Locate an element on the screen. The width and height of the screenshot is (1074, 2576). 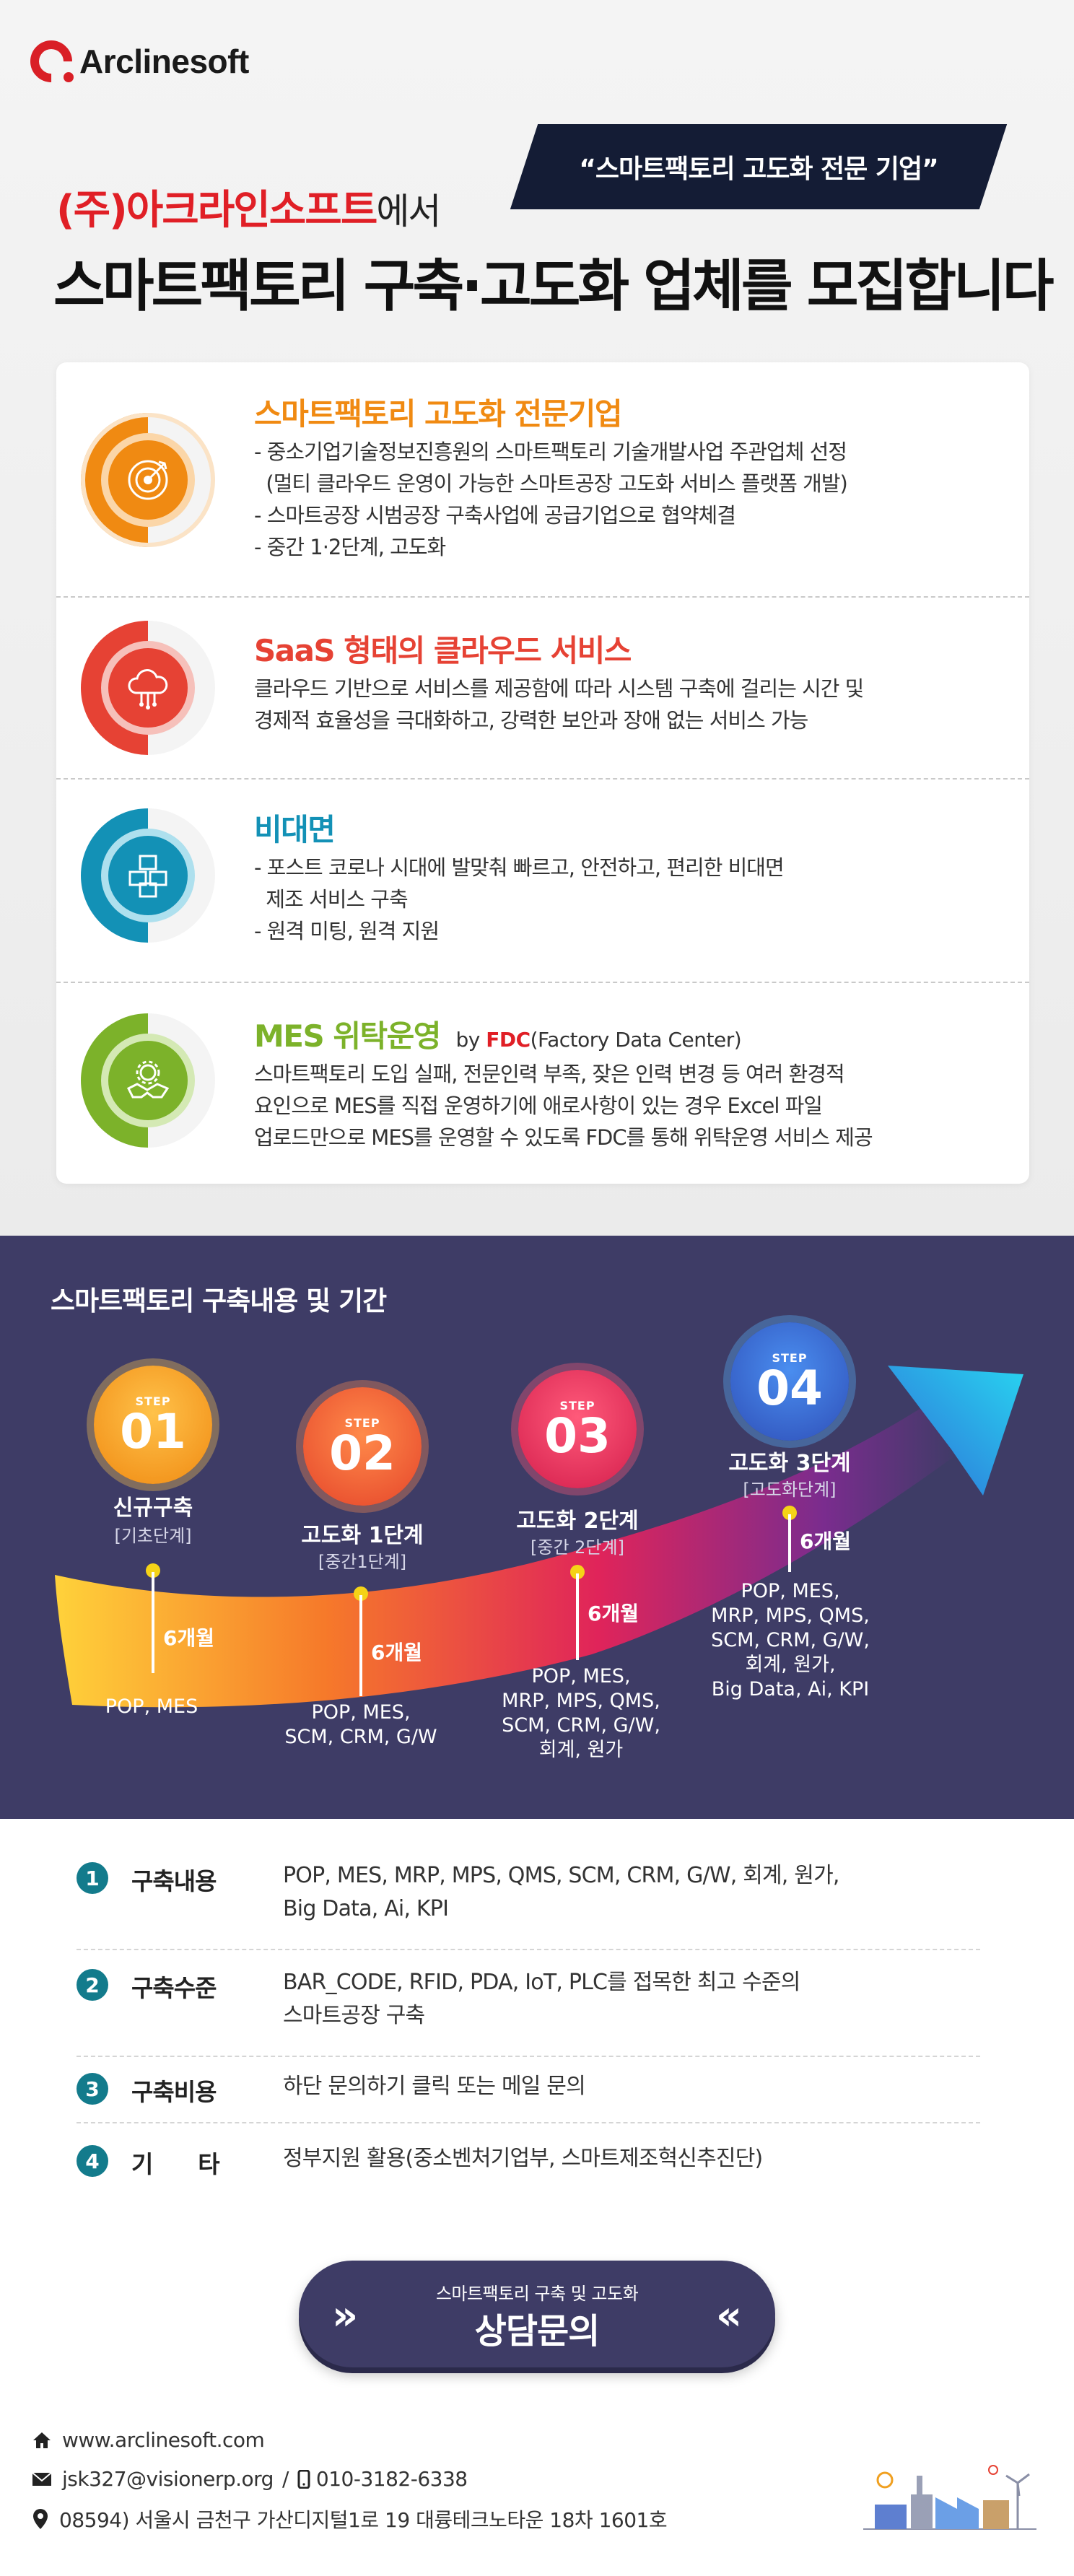
step-badge-04: STEP 04 is located at coordinates (789, 1381).